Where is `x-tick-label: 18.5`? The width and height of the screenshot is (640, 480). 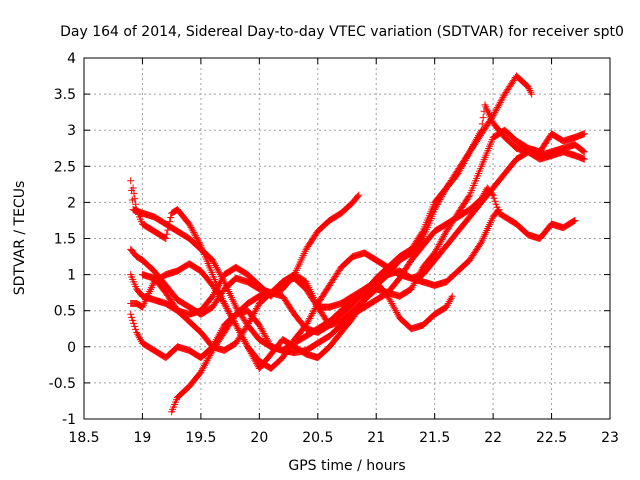 x-tick-label: 18.5 is located at coordinates (83, 438).